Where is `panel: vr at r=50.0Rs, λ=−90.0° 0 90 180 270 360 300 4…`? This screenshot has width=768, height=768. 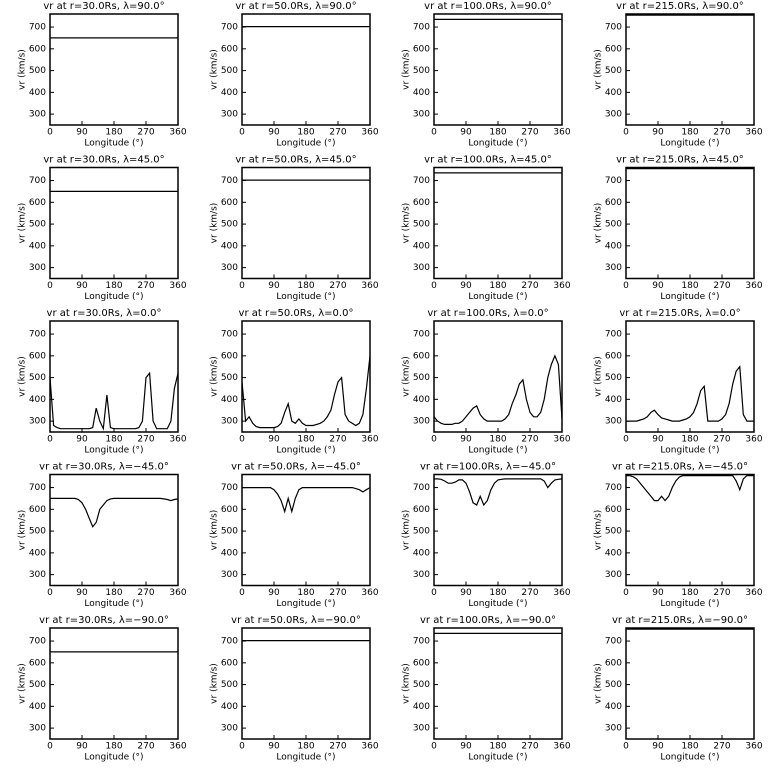 panel: vr at r=50.0Rs, λ=−90.0° 0 90 180 270 360 300 4… is located at coordinates (294, 689).